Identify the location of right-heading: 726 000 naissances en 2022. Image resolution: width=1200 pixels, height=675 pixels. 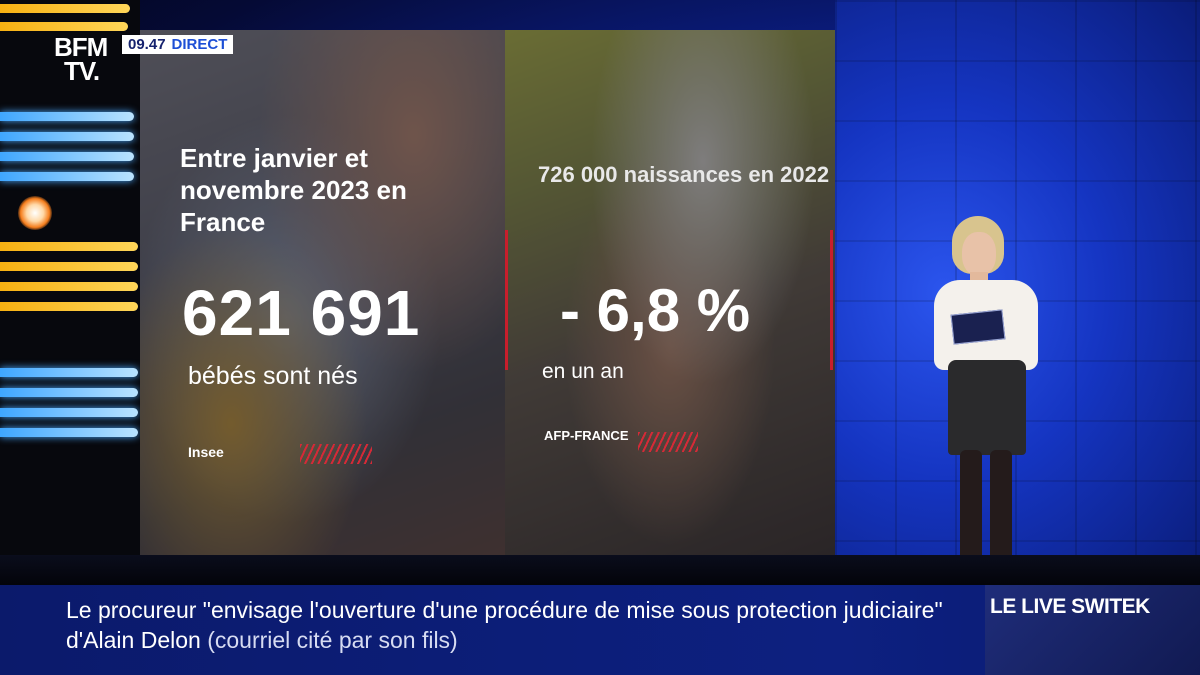
(684, 174).